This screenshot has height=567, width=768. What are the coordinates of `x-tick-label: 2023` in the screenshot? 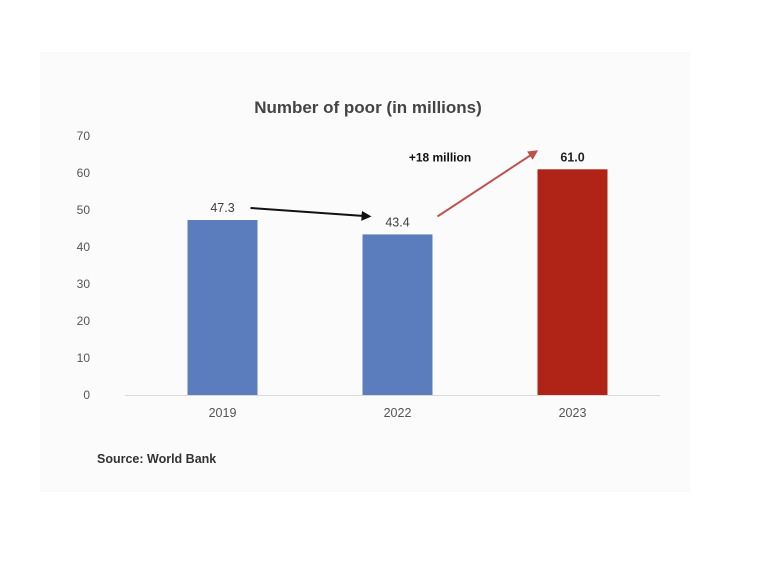 It's located at (573, 413).